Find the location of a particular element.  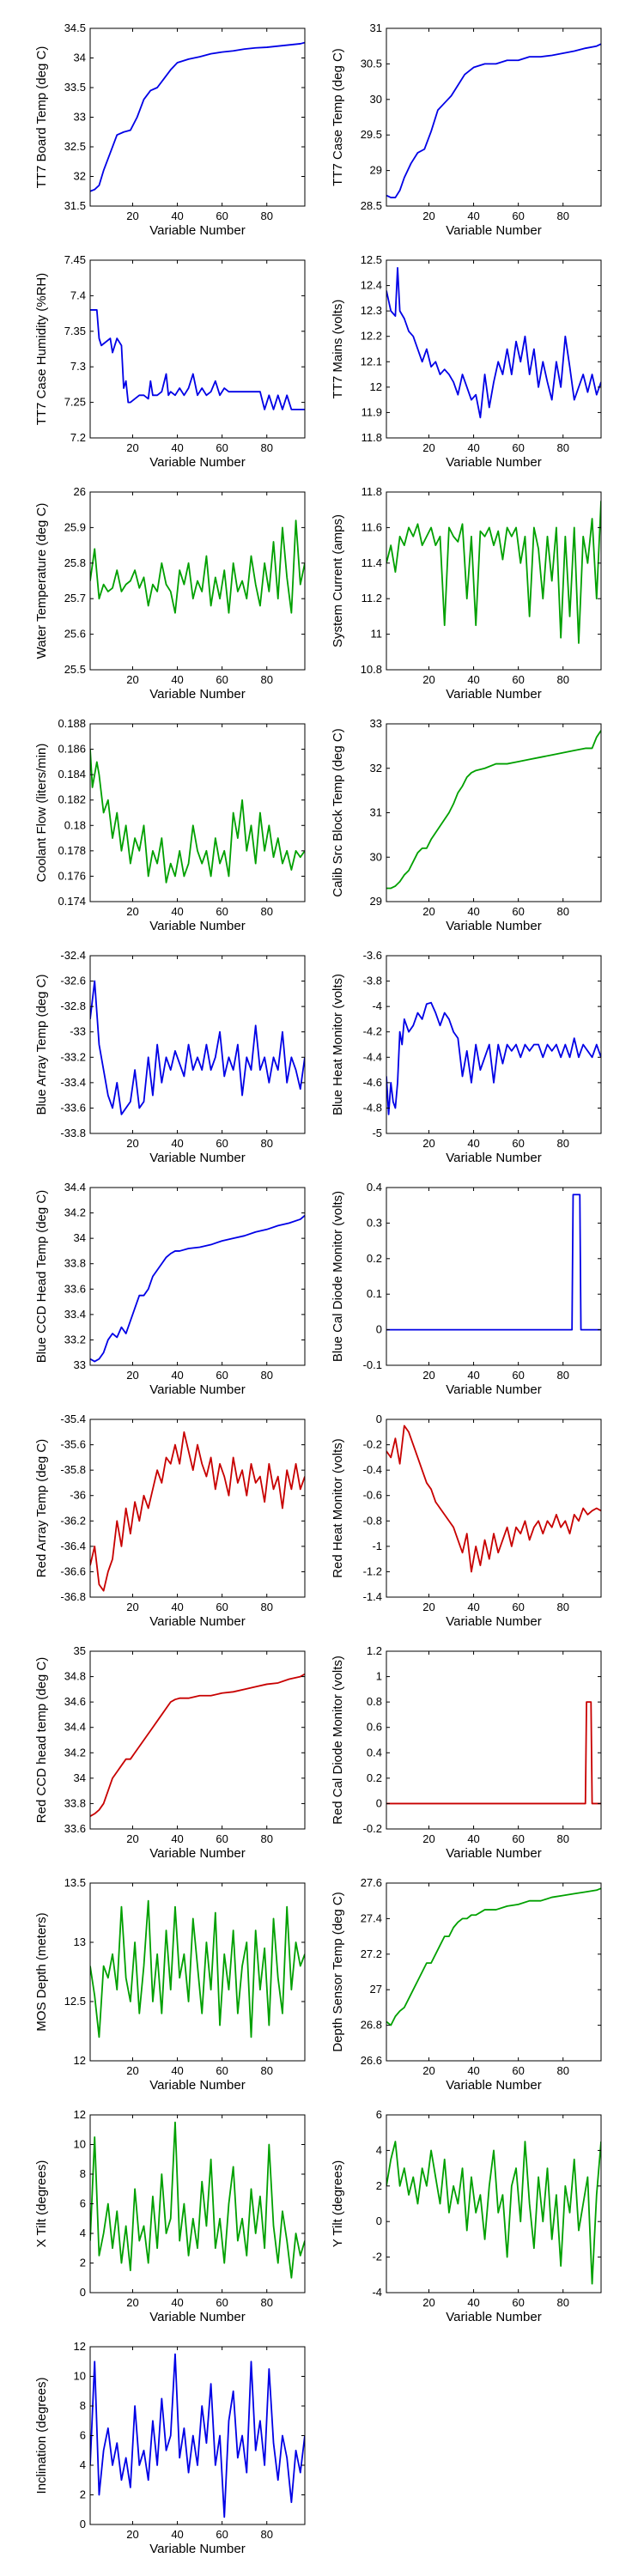

y-tick-label: 7.25 is located at coordinates (75, 402).